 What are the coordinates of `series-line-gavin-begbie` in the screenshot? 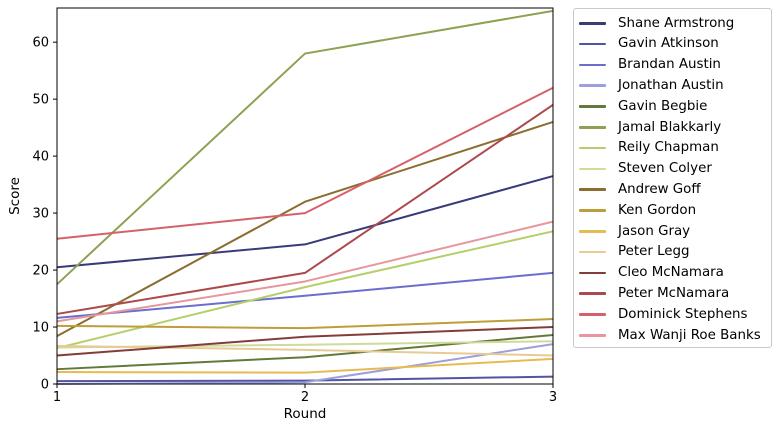 It's located at (305, 352).